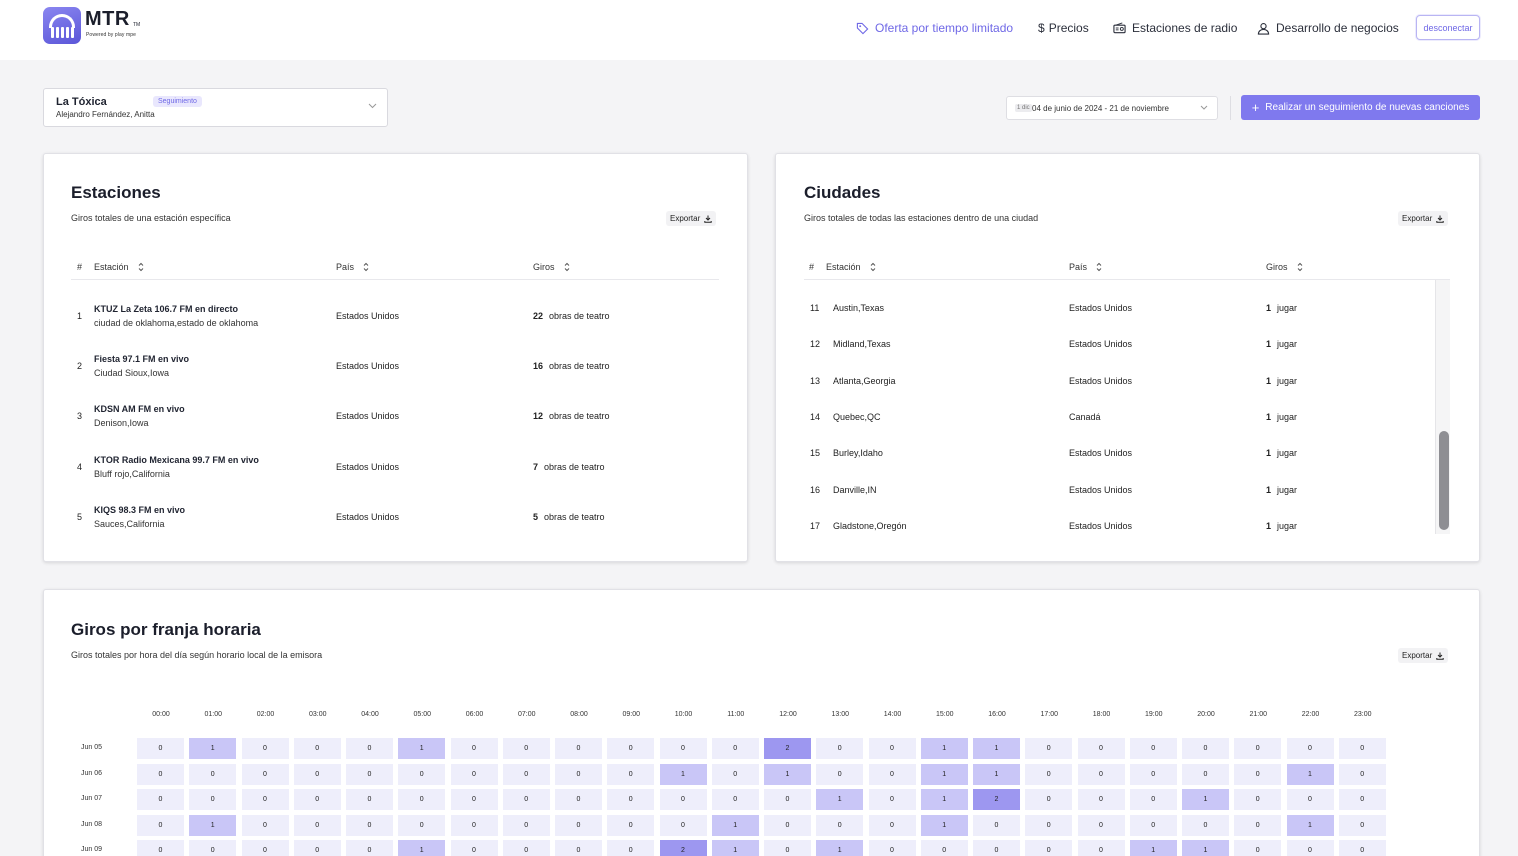  I want to click on cities-scrollbar, so click(1442, 407).